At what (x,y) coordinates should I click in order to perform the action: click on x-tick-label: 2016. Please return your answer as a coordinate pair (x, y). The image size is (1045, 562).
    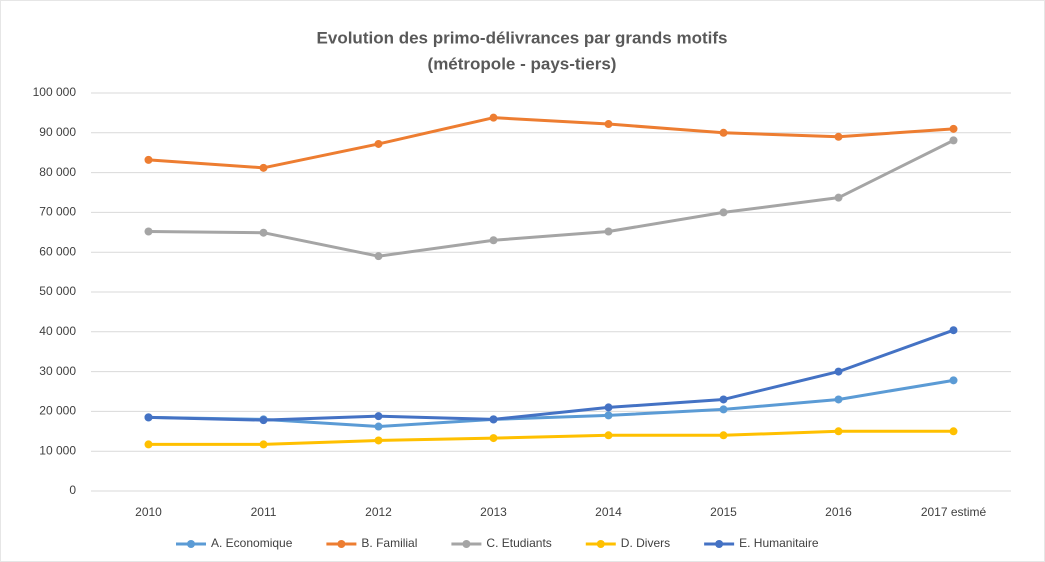
    Looking at the image, I should click on (838, 512).